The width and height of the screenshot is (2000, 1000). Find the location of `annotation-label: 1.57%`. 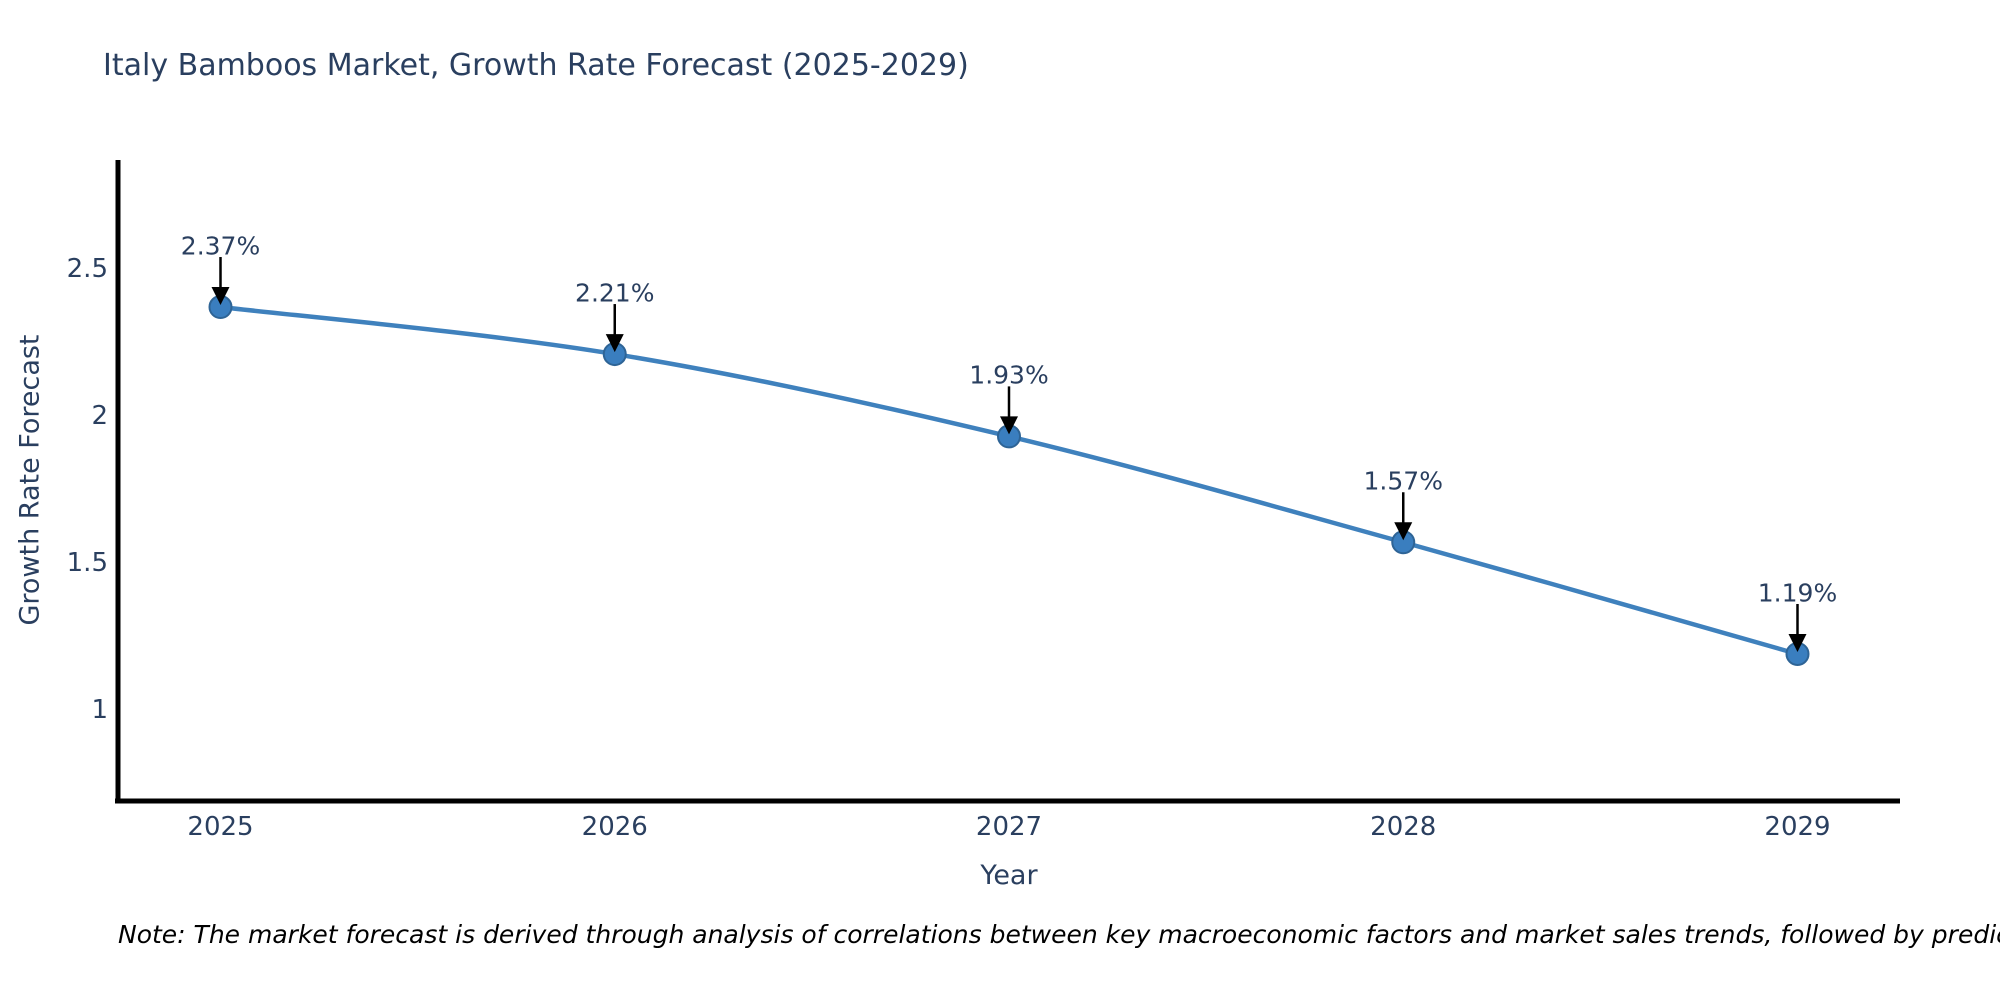

annotation-label: 1.57% is located at coordinates (1403, 481).